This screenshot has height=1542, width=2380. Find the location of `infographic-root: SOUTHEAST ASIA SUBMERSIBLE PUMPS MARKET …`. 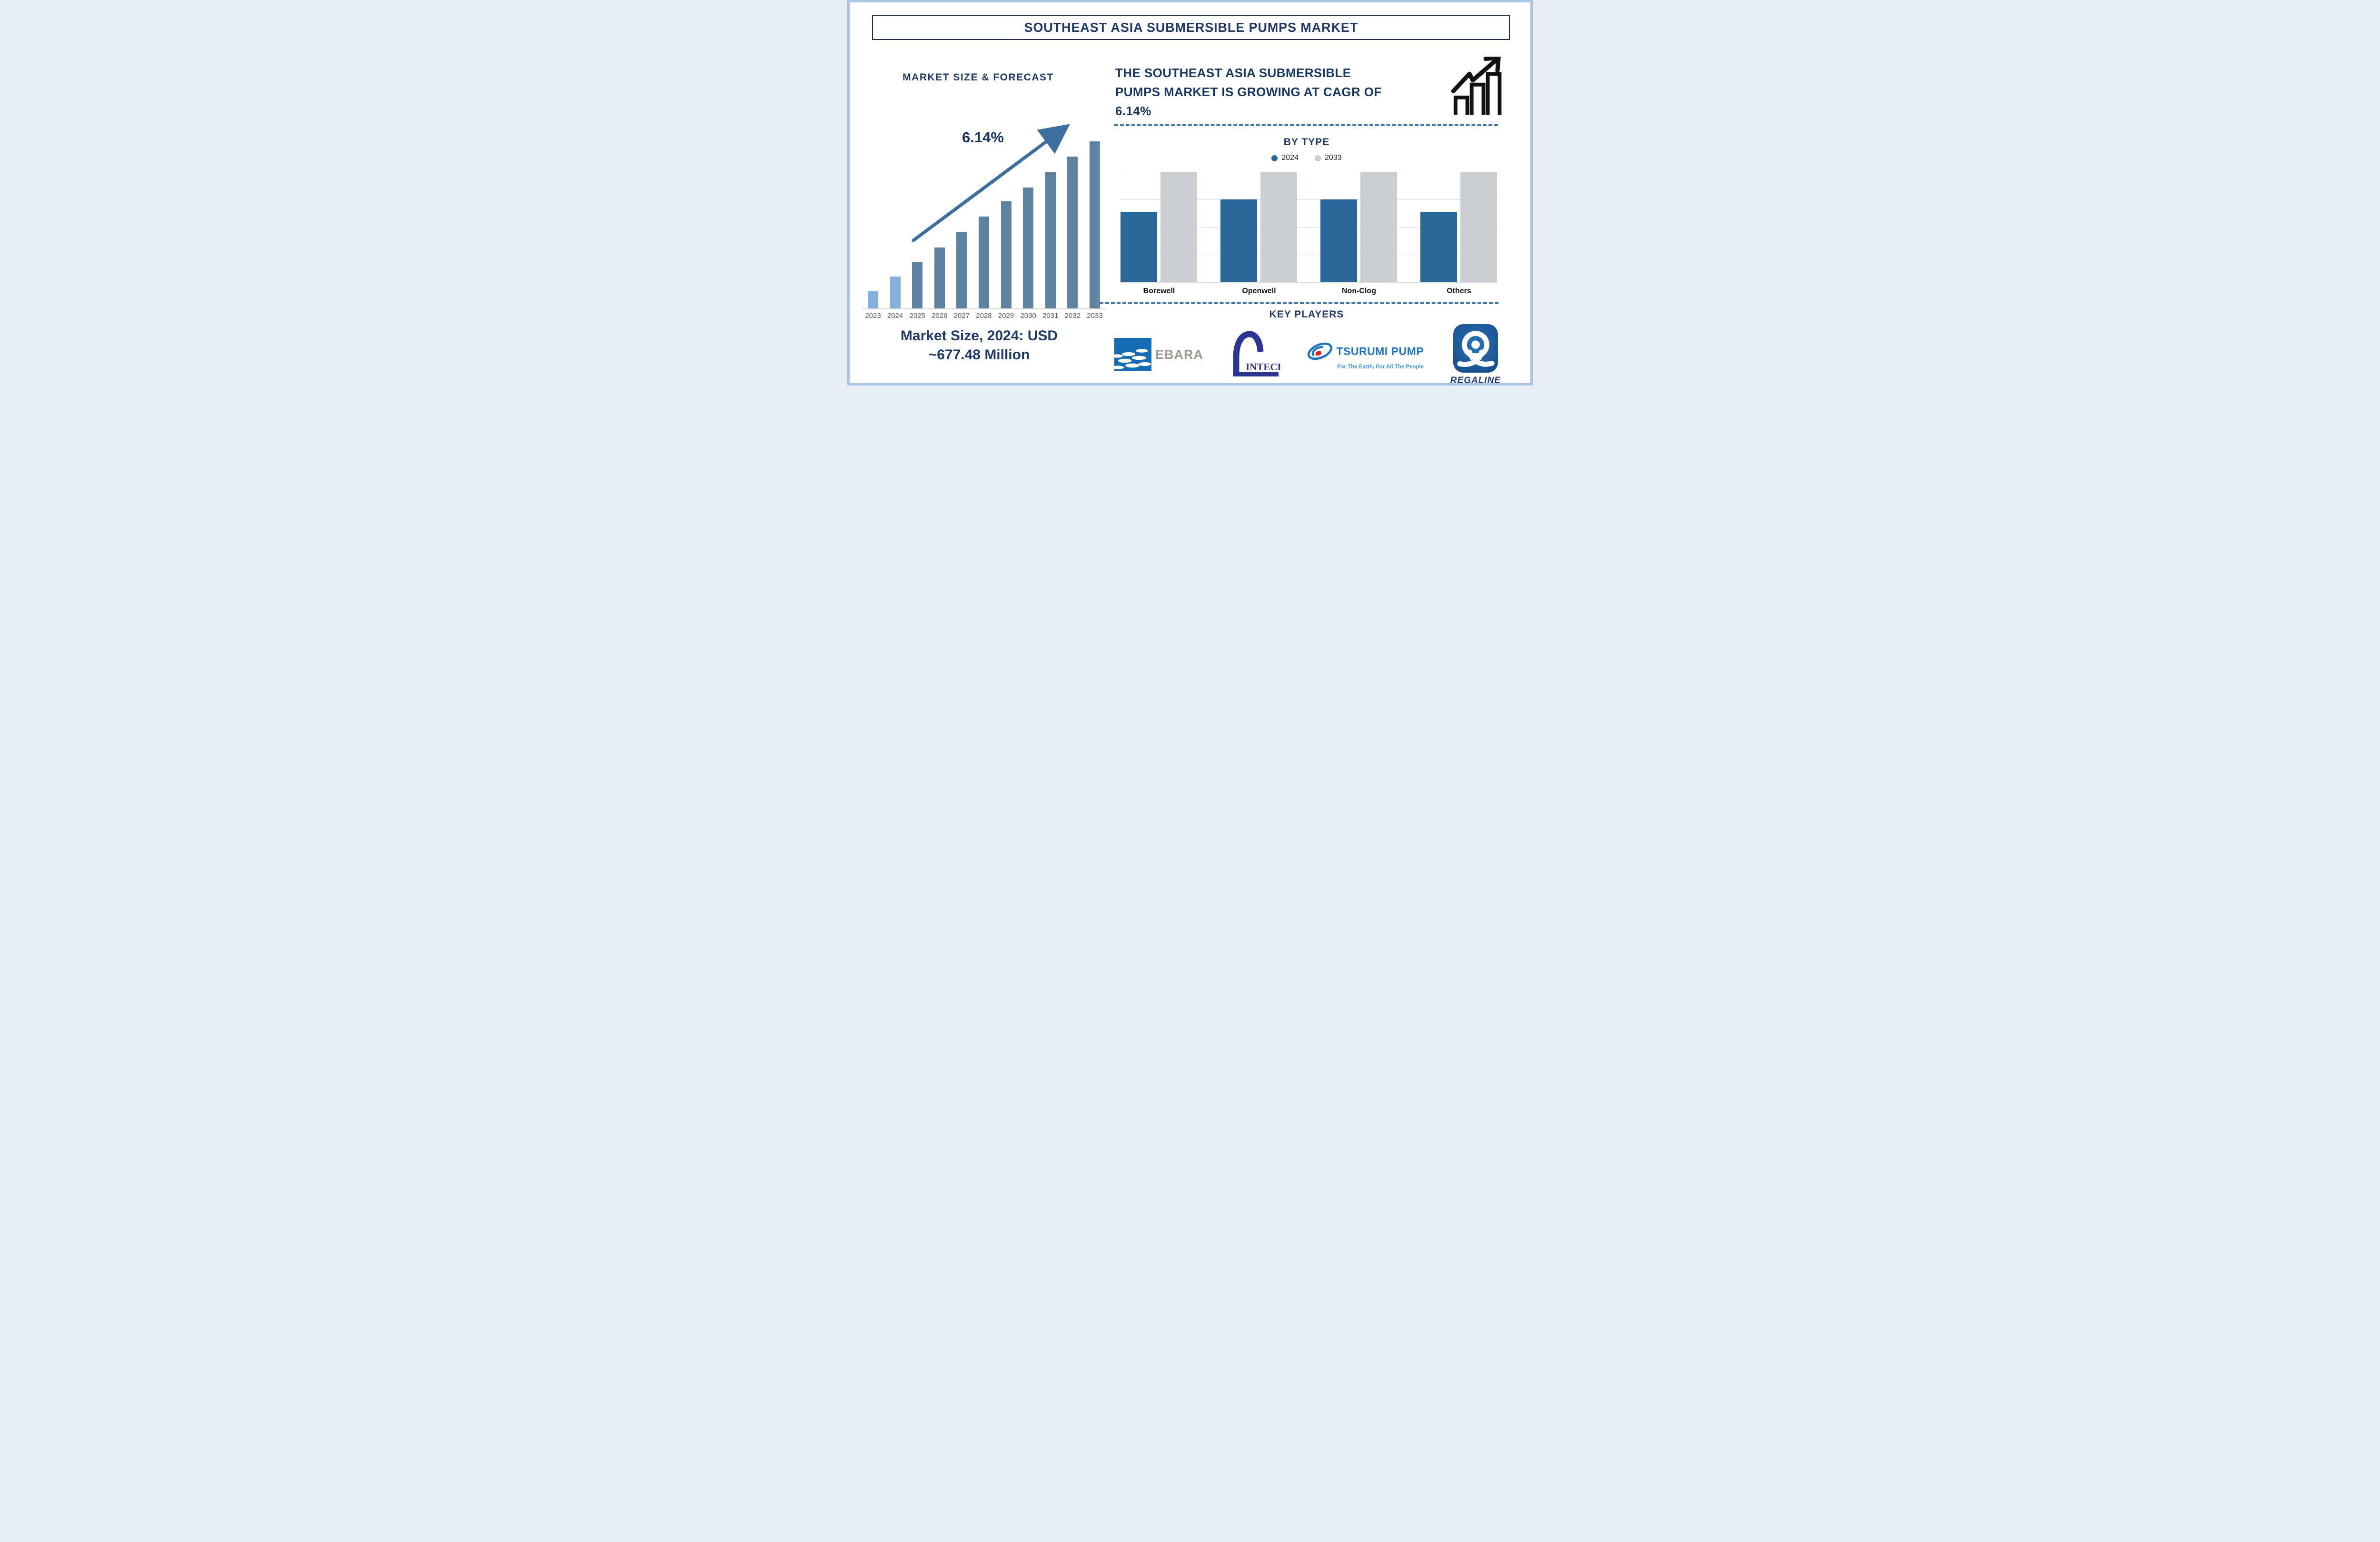

infographic-root: SOUTHEAST ASIA SUBMERSIBLE PUMPS MARKET … is located at coordinates (1190, 193).